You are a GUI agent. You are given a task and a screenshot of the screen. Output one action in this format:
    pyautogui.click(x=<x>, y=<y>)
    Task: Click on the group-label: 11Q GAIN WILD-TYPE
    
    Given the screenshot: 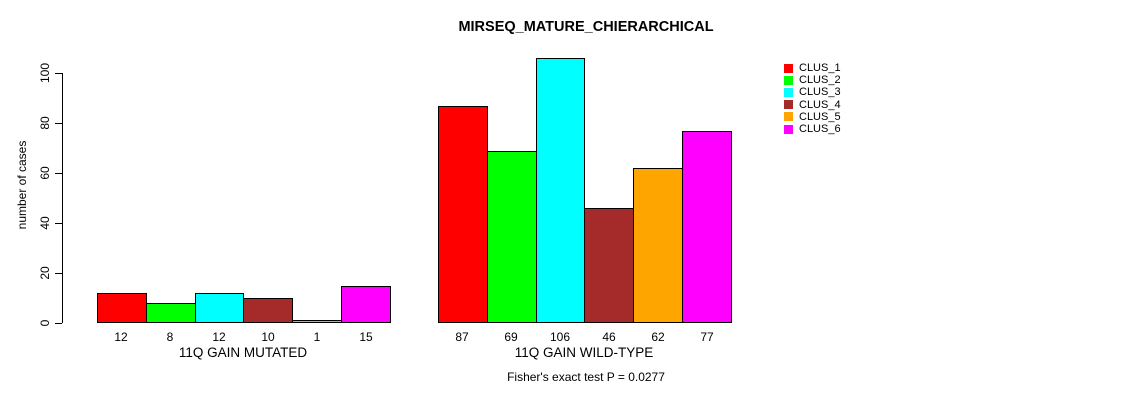 What is the action you would take?
    pyautogui.click(x=584, y=352)
    